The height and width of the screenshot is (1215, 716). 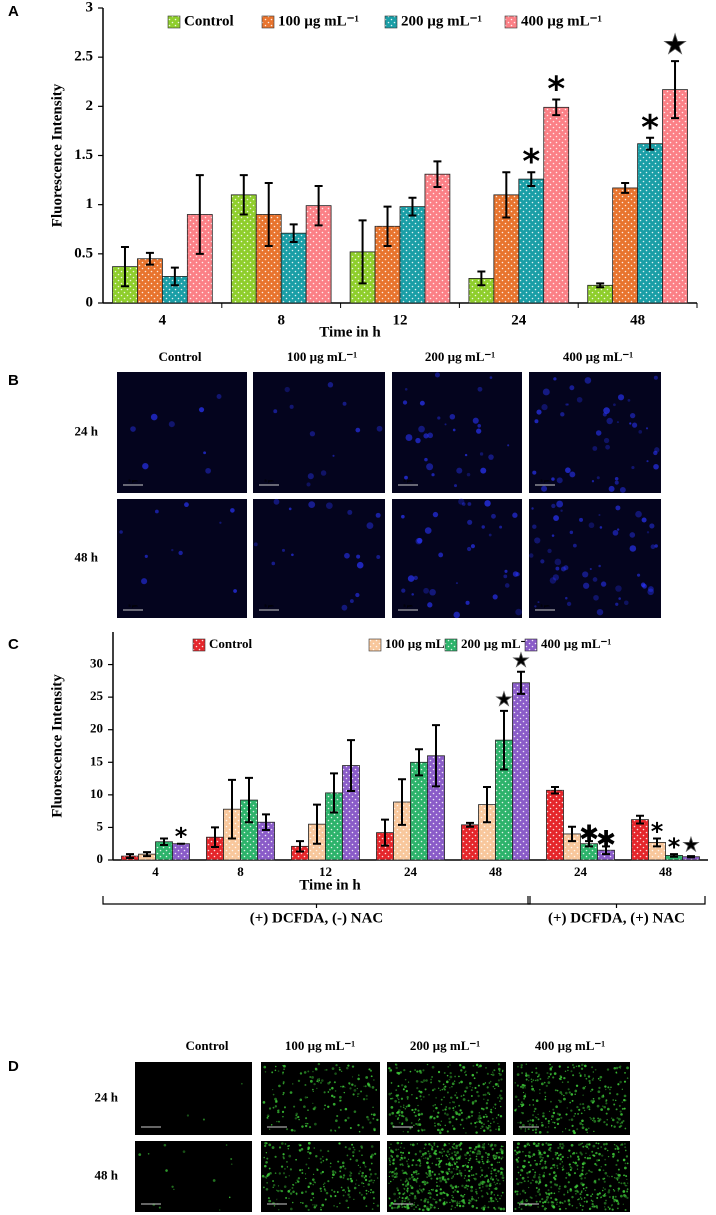 What do you see at coordinates (561, 21) in the screenshot?
I see `legend-label: 400 µg mL⁻¹` at bounding box center [561, 21].